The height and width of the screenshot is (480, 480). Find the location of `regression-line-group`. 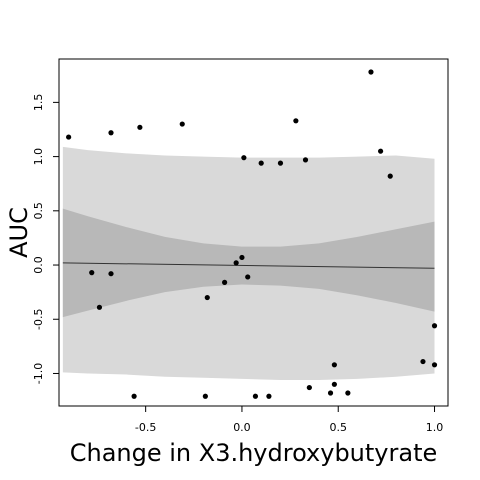

regression-line-group is located at coordinates (248, 265).